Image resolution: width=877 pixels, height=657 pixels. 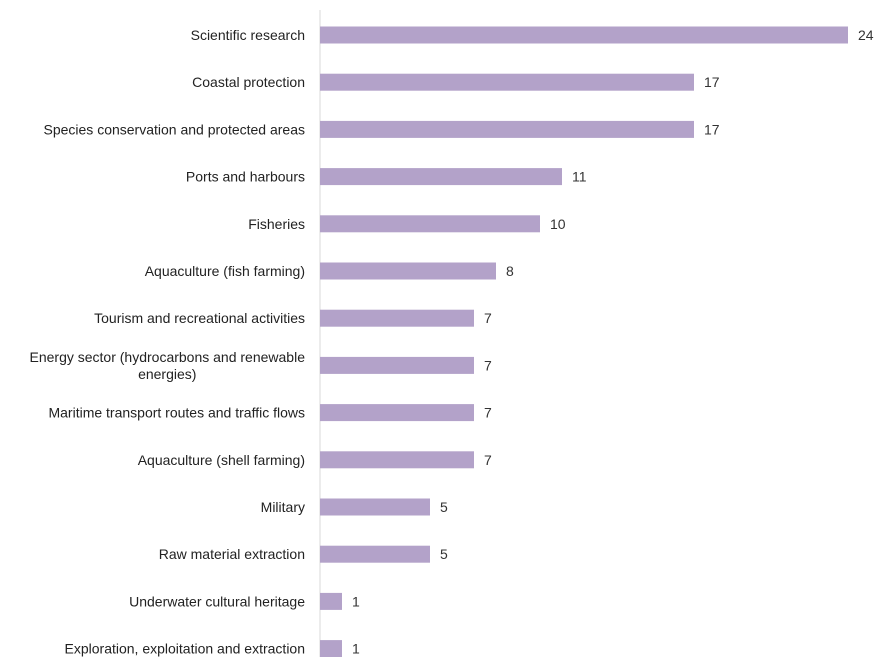 I want to click on category-label-scientific-research: Scientific research, so click(x=248, y=35).